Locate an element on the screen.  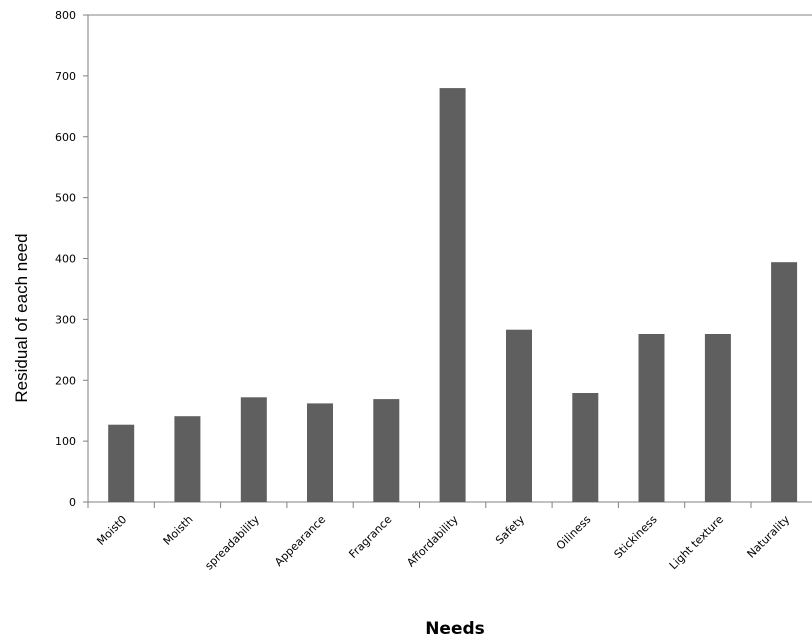
x-tick-label: Moisth is located at coordinates (178, 530).